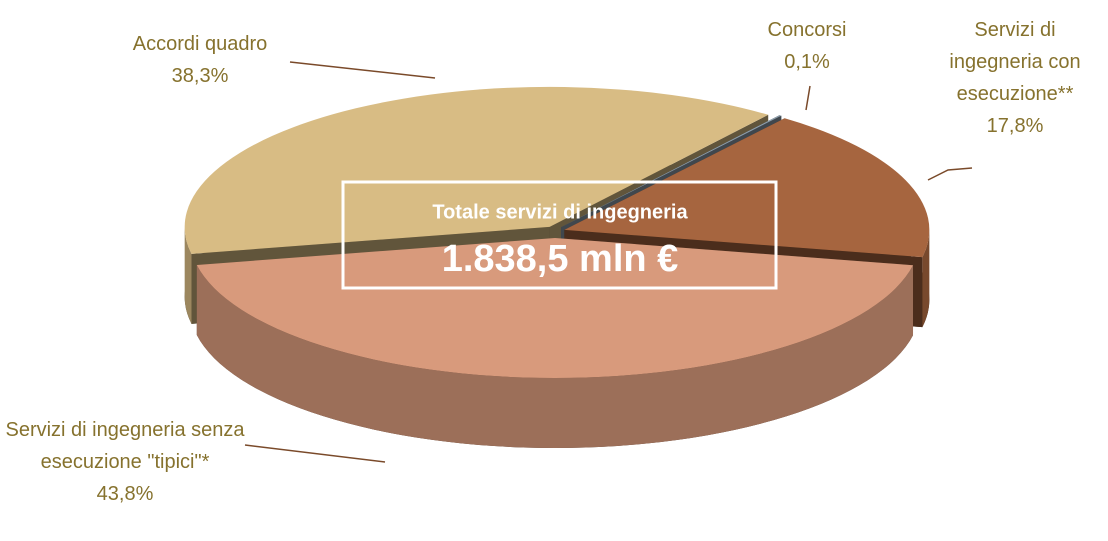  Describe the element at coordinates (807, 46) in the screenshot. I see `slice-label: Concorsi 0,1%` at that location.